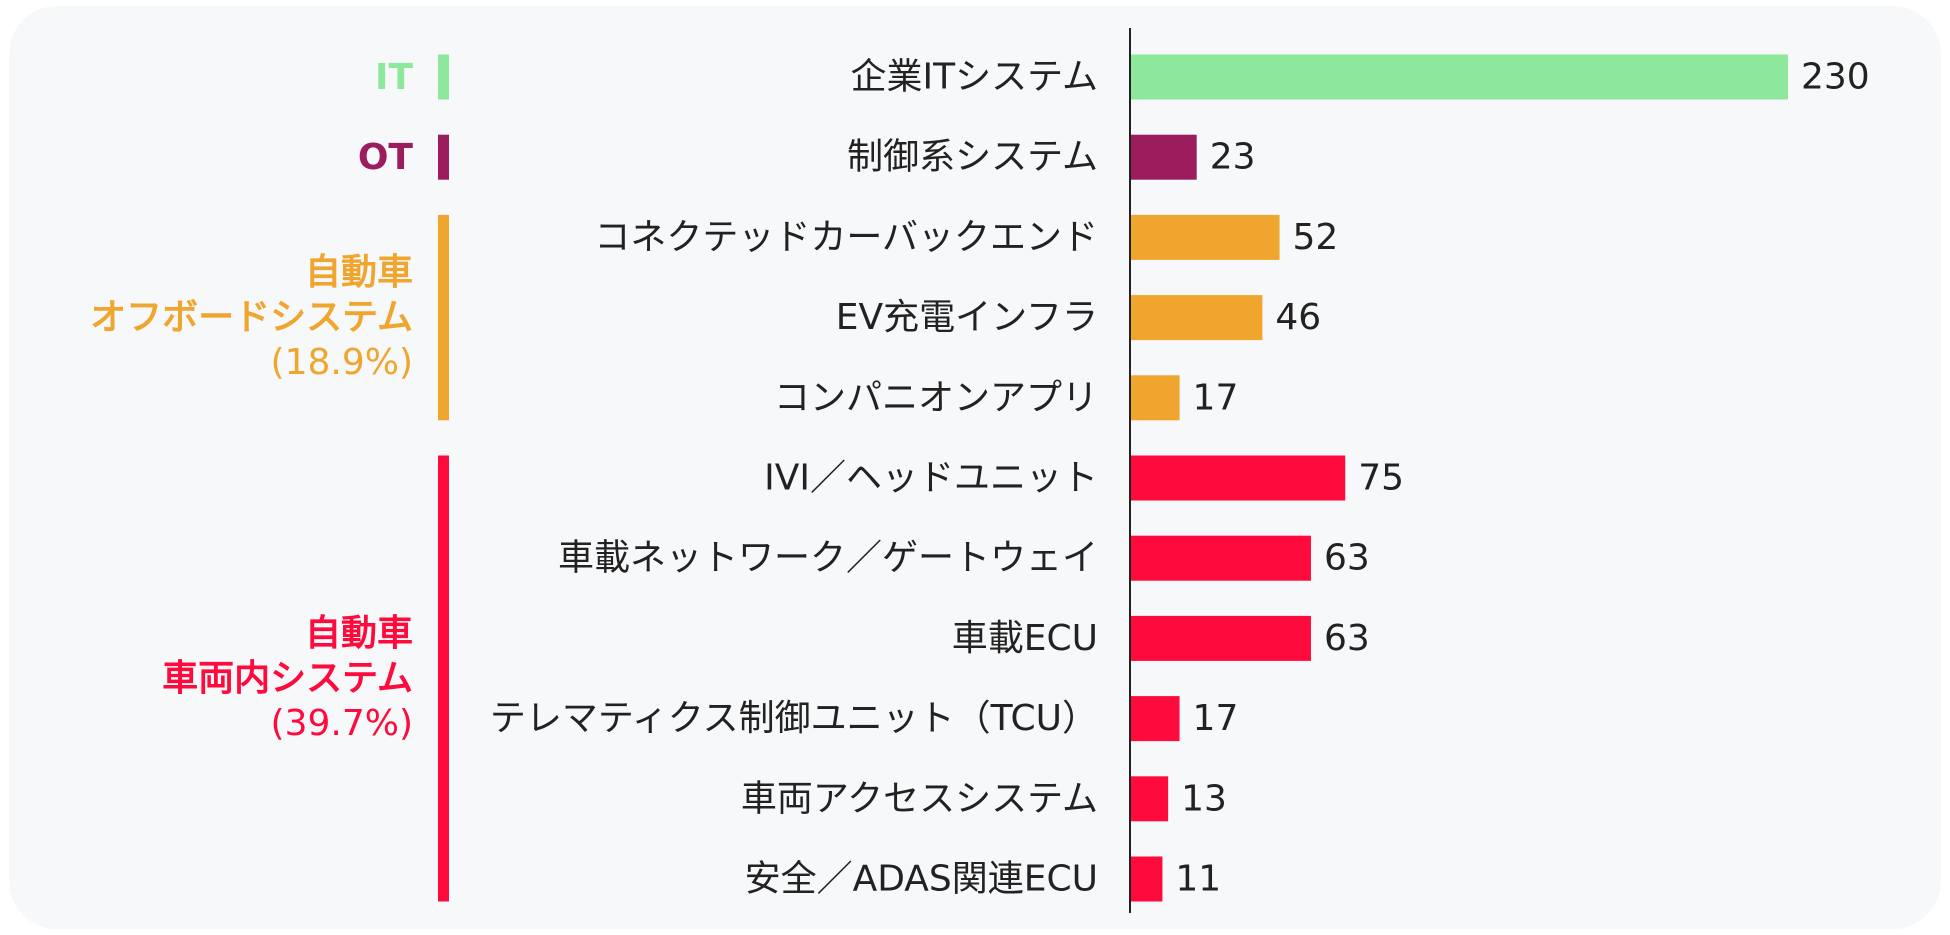 The width and height of the screenshot is (1950, 935). I want to click on group-label-ot: OT, so click(385, 157).